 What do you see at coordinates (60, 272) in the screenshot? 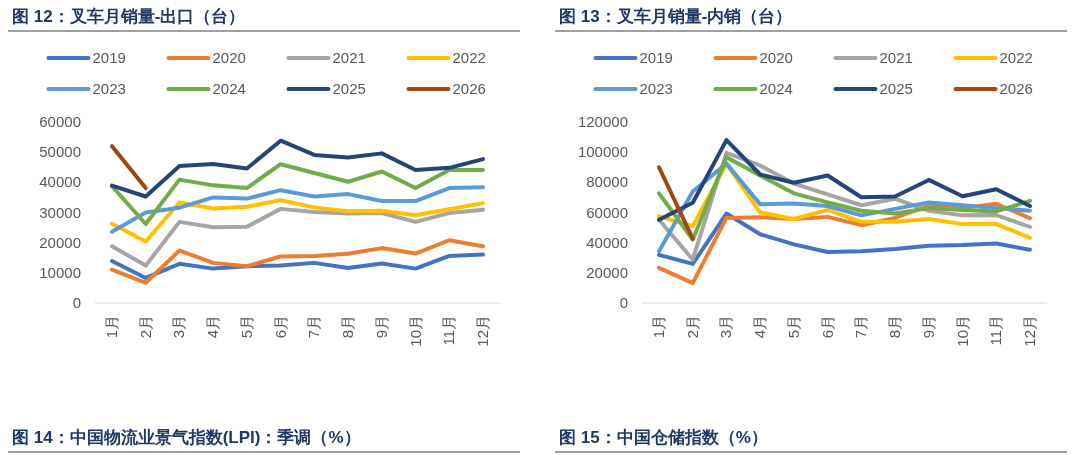
I see `y-tick-label: 10000` at bounding box center [60, 272].